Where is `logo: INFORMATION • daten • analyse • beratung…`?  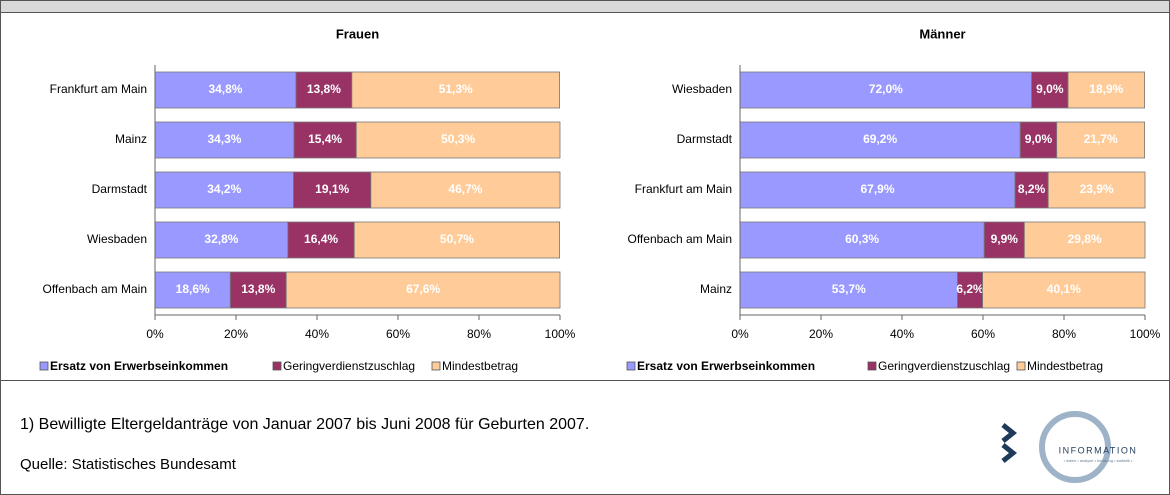
logo: INFORMATION • daten • analyse • beratung… is located at coordinates (1069, 447).